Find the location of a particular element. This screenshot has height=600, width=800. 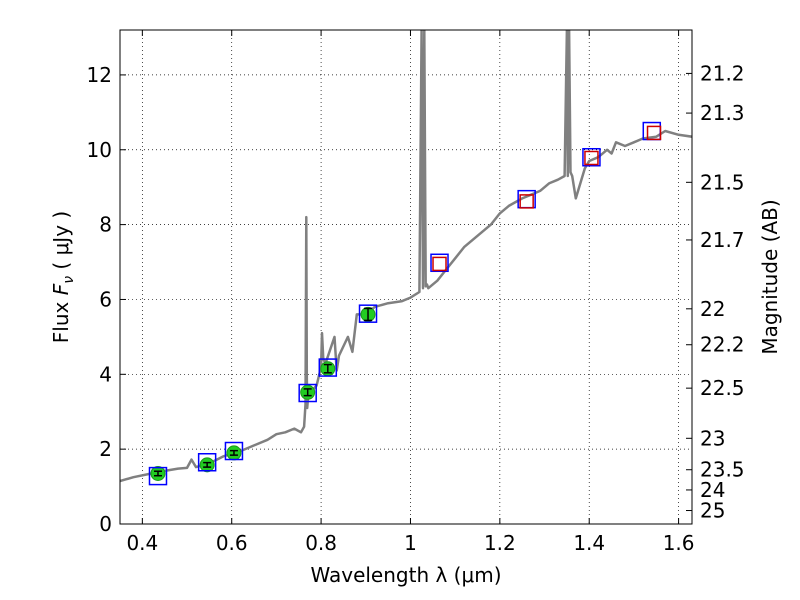

y-axis-label-subscript: ν is located at coordinates (69, 280).